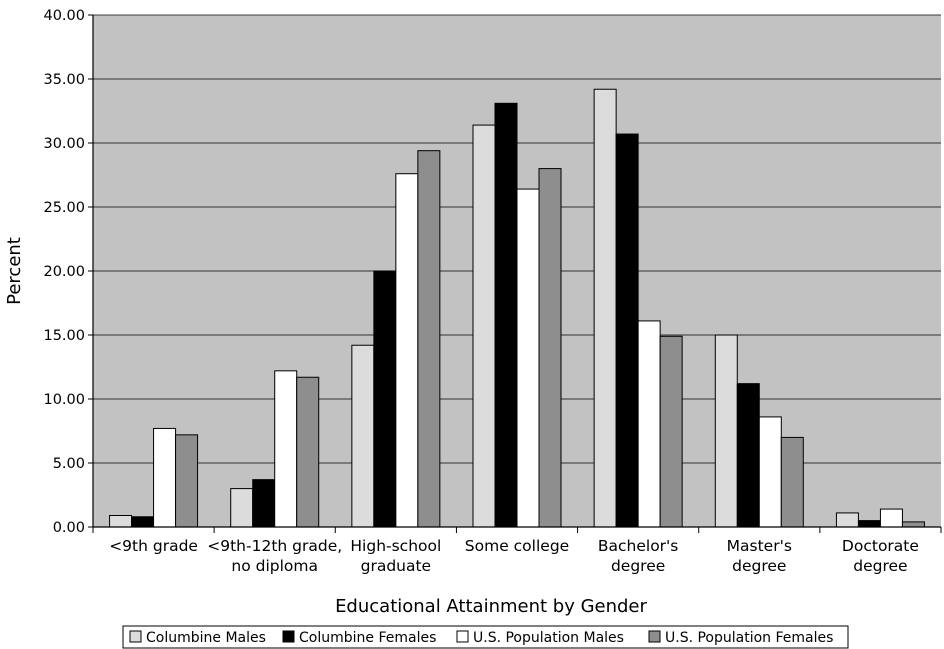 This screenshot has height=649, width=944. Describe the element at coordinates (749, 638) in the screenshot. I see `legend-label: U.S. Population Females` at that location.